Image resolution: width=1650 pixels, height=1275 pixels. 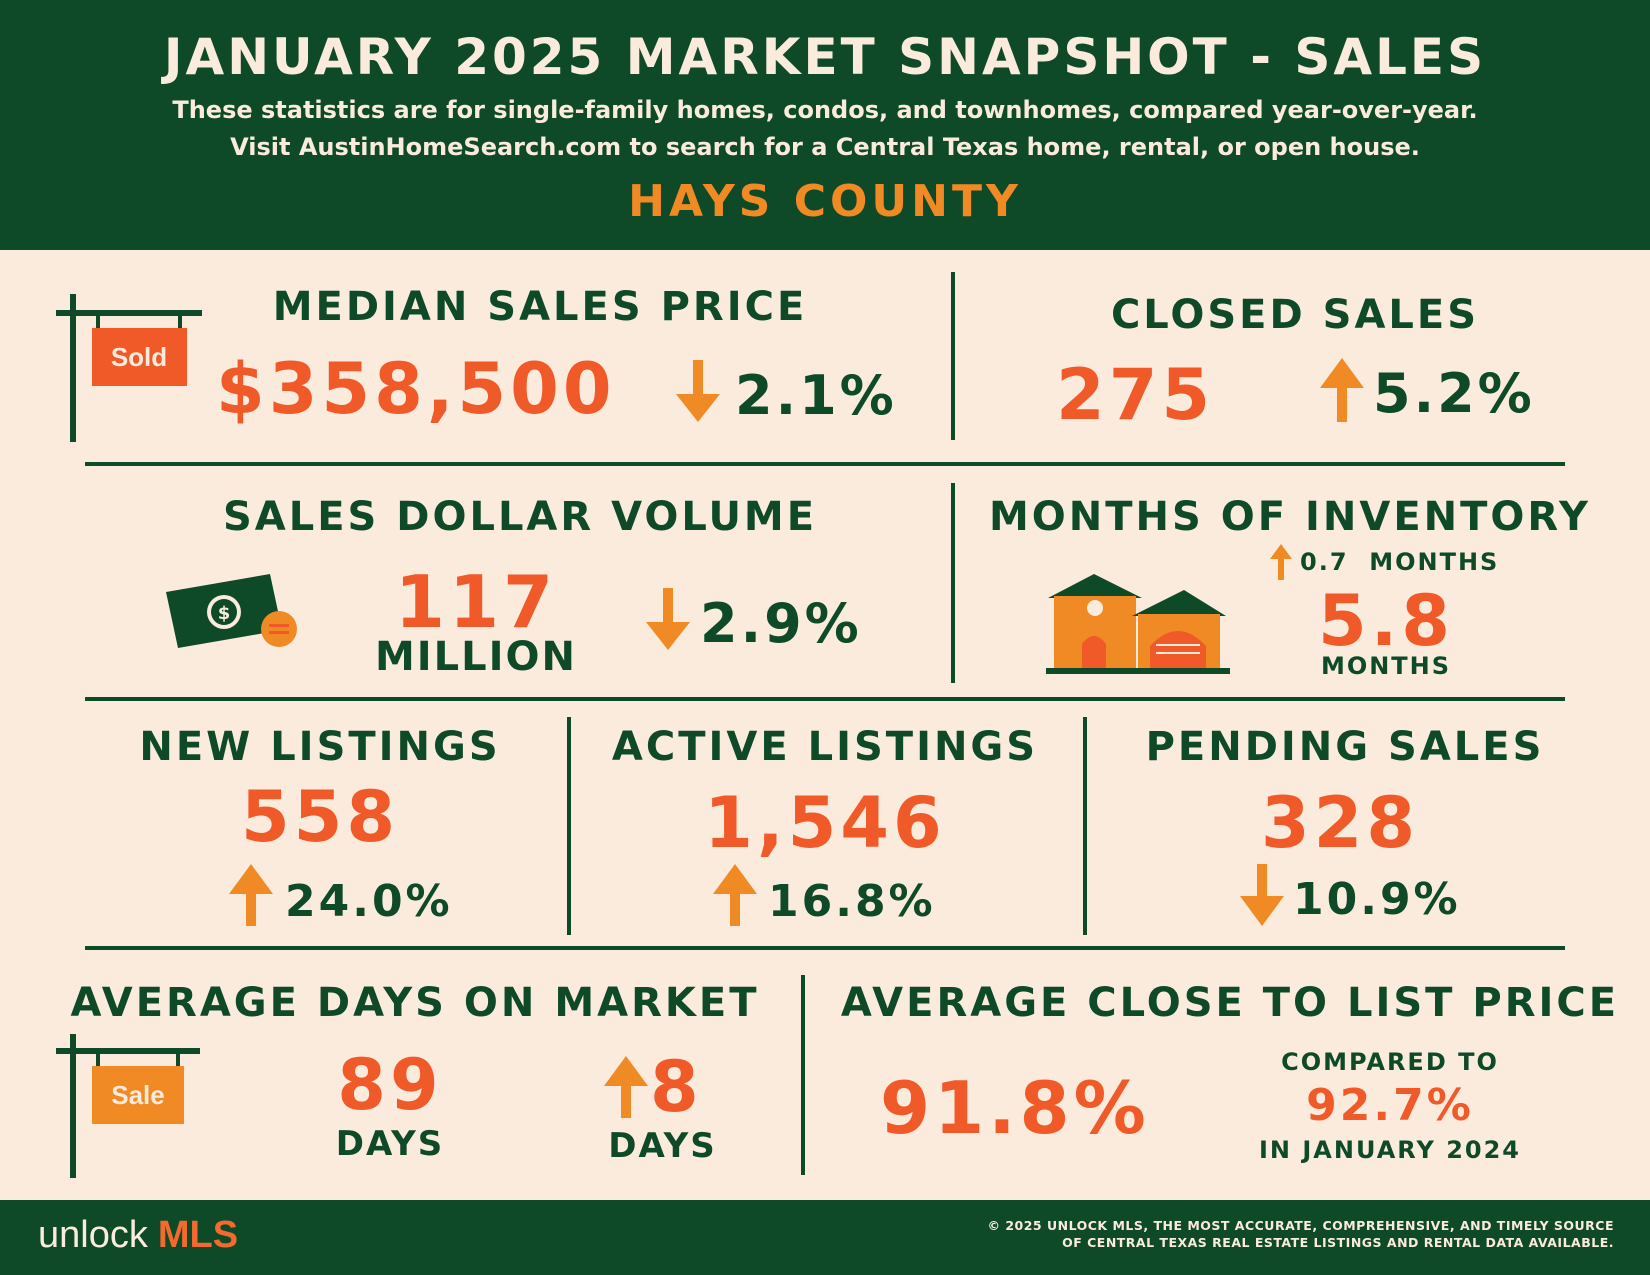 What do you see at coordinates (1290, 517) in the screenshot?
I see `months-of-inventory-label: MONTHS OF INVENTORY` at bounding box center [1290, 517].